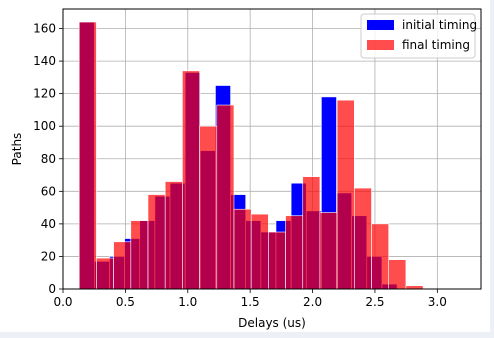  What do you see at coordinates (380, 25) in the screenshot?
I see `legend-swatch-initial-timing` at bounding box center [380, 25].